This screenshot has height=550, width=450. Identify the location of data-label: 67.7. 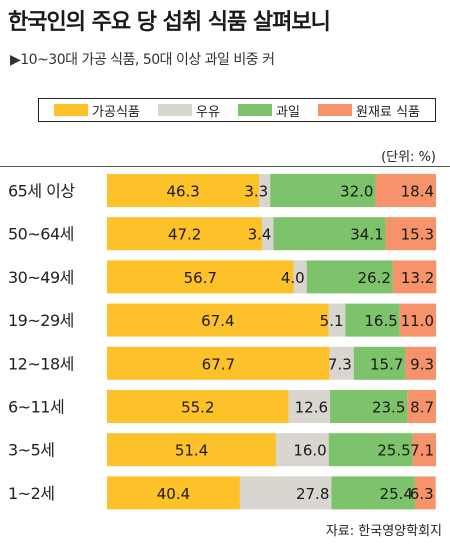
(218, 364).